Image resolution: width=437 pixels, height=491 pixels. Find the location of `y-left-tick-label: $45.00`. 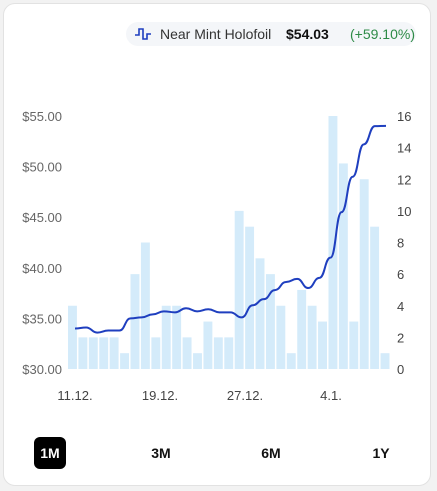

y-left-tick-label: $45.00 is located at coordinates (42, 217).